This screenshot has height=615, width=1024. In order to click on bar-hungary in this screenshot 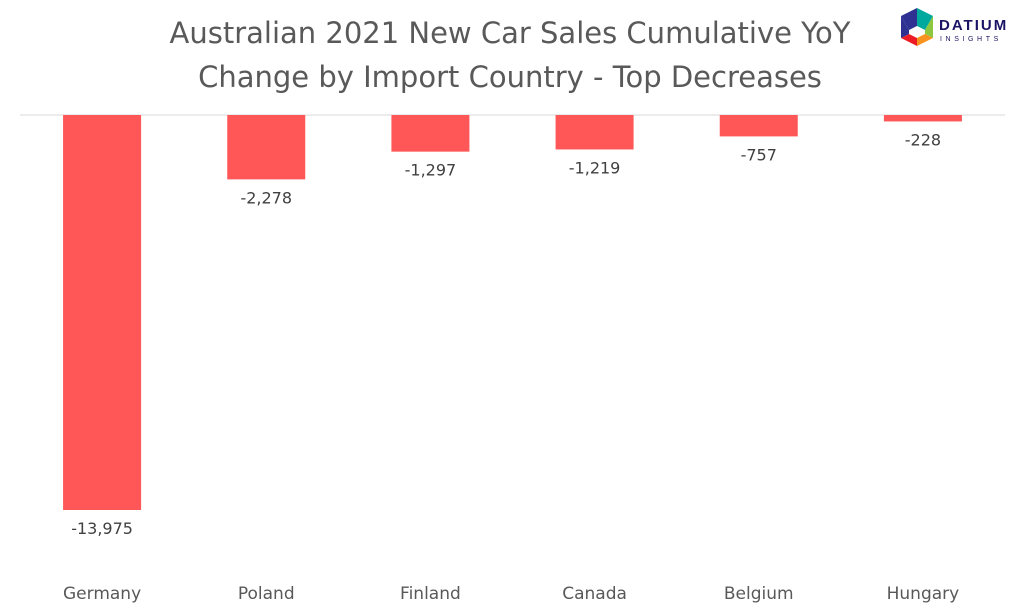, I will do `click(922, 118)`.